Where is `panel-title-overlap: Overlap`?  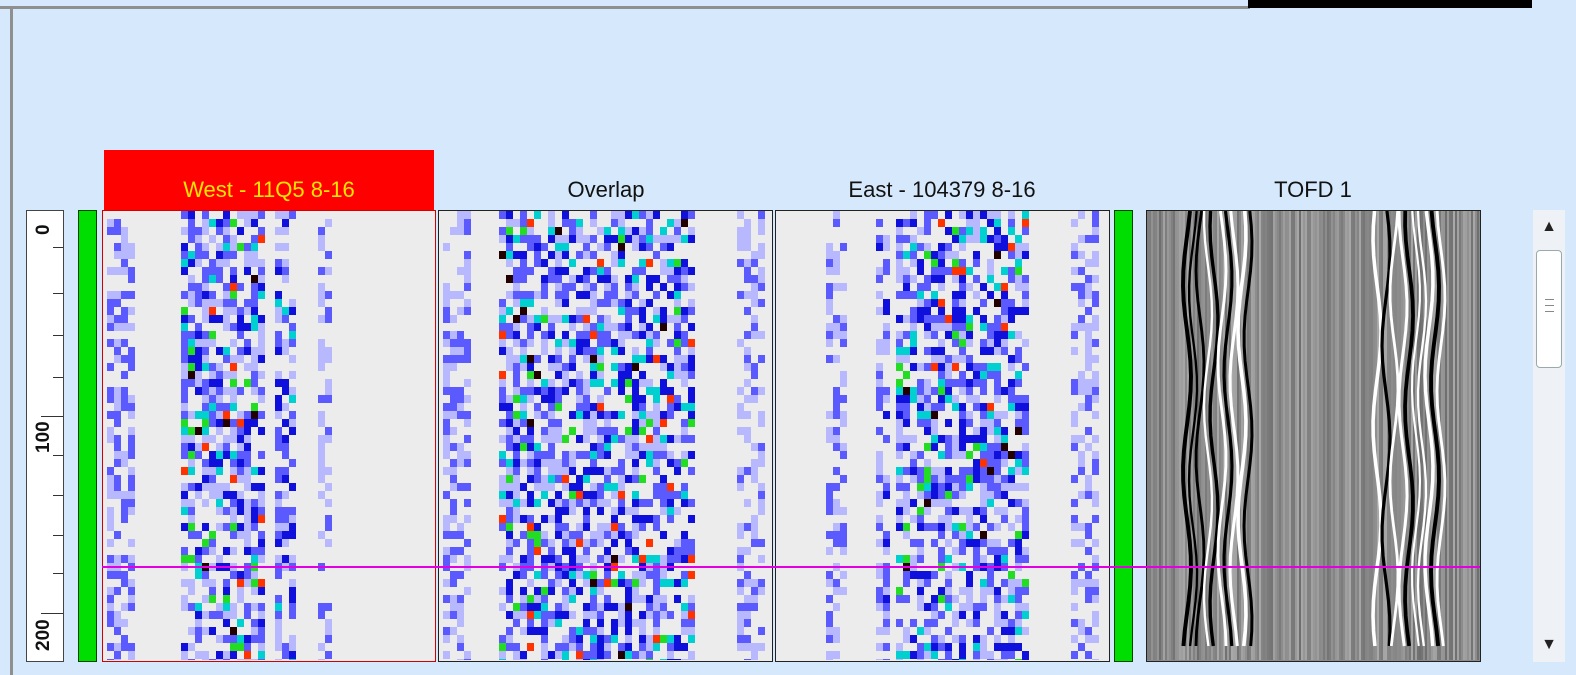
panel-title-overlap: Overlap is located at coordinates (606, 189).